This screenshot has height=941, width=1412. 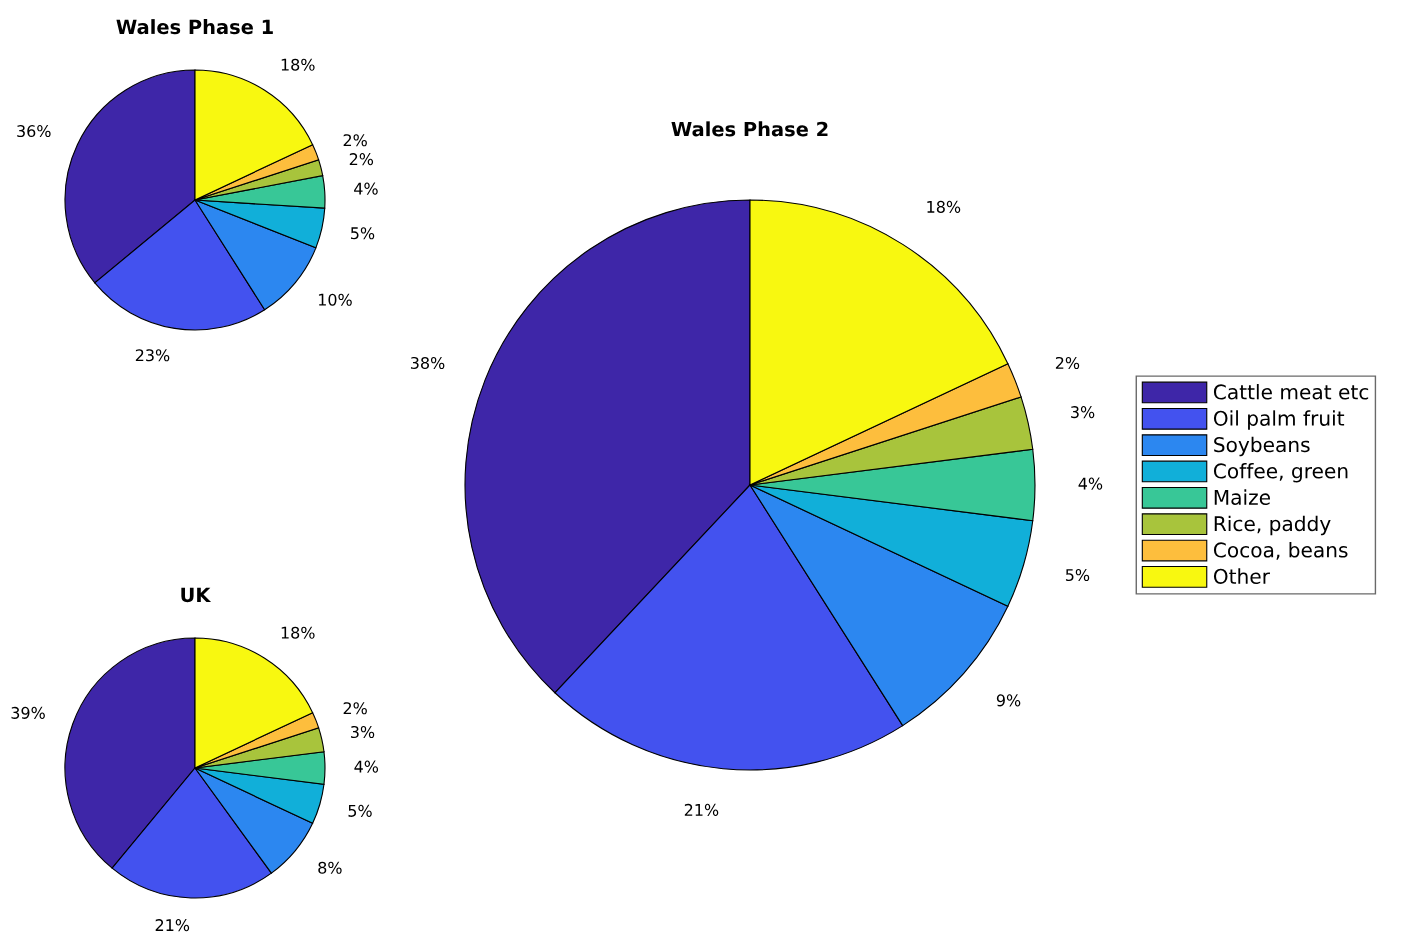 I want to click on chart-title: UK, so click(x=196, y=595).